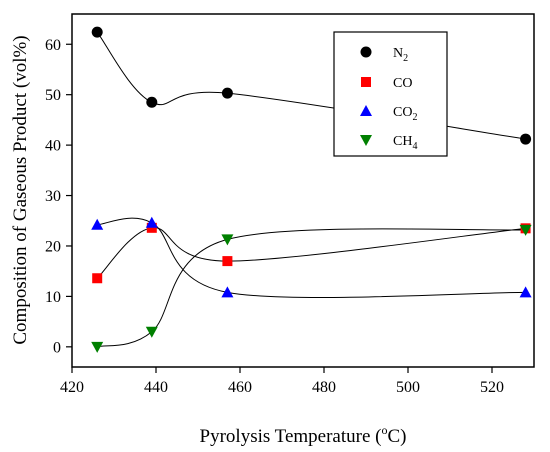 The height and width of the screenshot is (452, 550). Describe the element at coordinates (53, 95) in the screenshot. I see `y-tick-label: 50` at that location.